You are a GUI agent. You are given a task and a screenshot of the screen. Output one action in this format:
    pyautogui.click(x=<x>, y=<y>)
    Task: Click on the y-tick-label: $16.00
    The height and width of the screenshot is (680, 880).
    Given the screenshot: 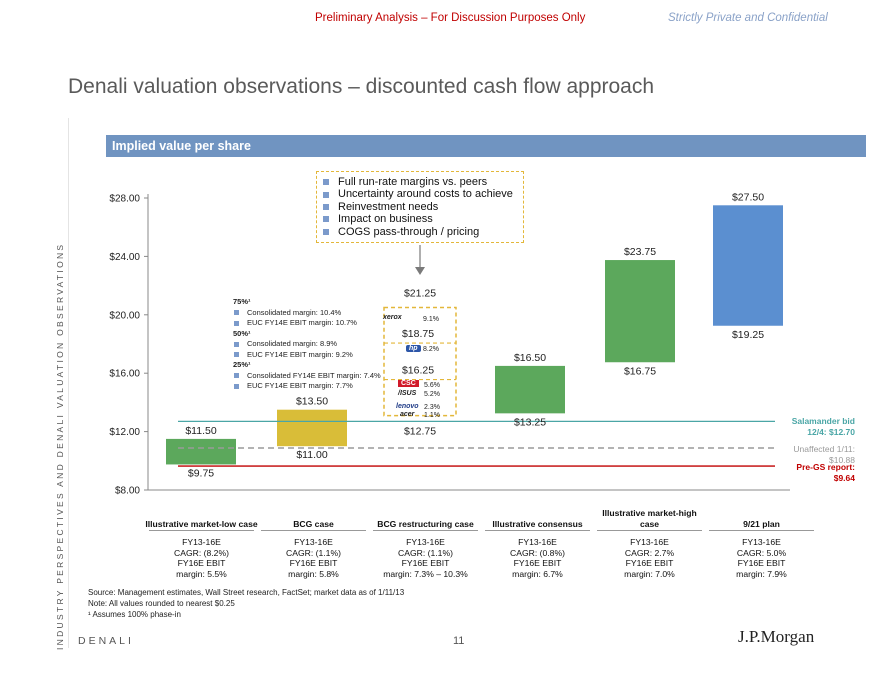 What is the action you would take?
    pyautogui.click(x=124, y=374)
    